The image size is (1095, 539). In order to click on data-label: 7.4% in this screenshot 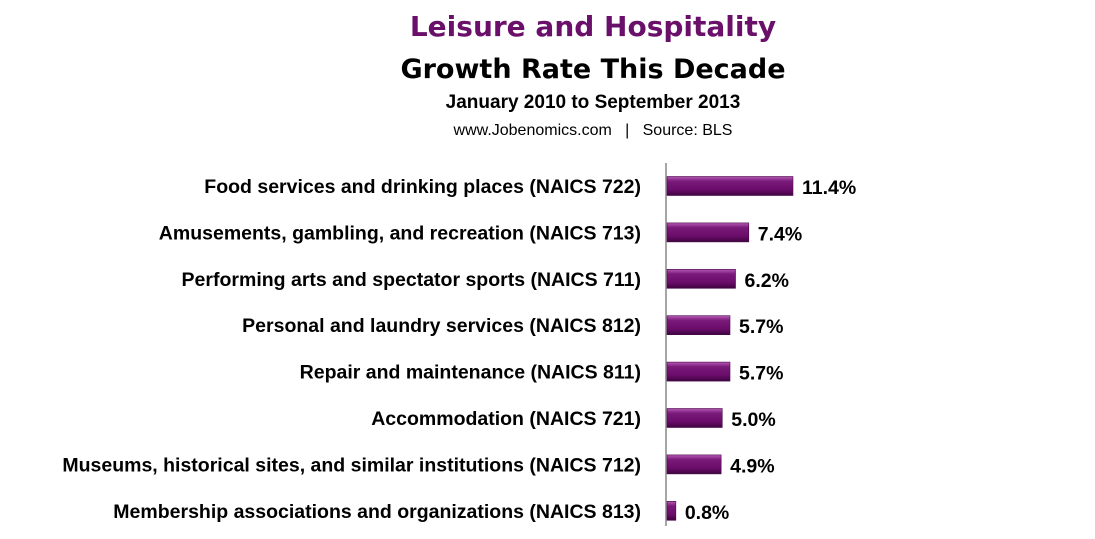, I will do `click(780, 234)`.